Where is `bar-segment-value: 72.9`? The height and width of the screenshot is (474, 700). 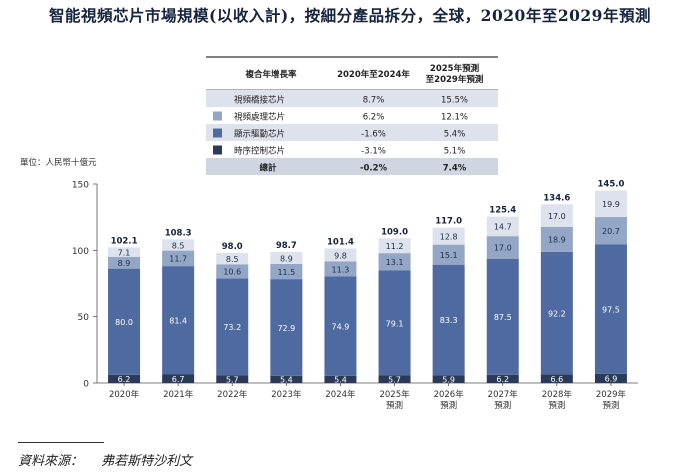
bar-segment-value: 72.9 is located at coordinates (286, 328).